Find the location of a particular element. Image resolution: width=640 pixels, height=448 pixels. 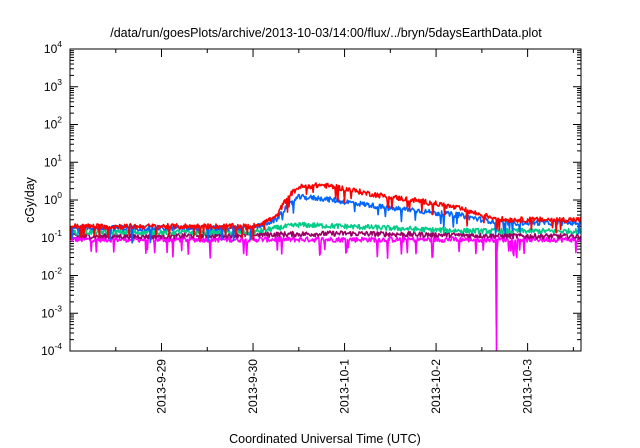

x-tick-label: 2013-9-29 is located at coordinates (162, 386).